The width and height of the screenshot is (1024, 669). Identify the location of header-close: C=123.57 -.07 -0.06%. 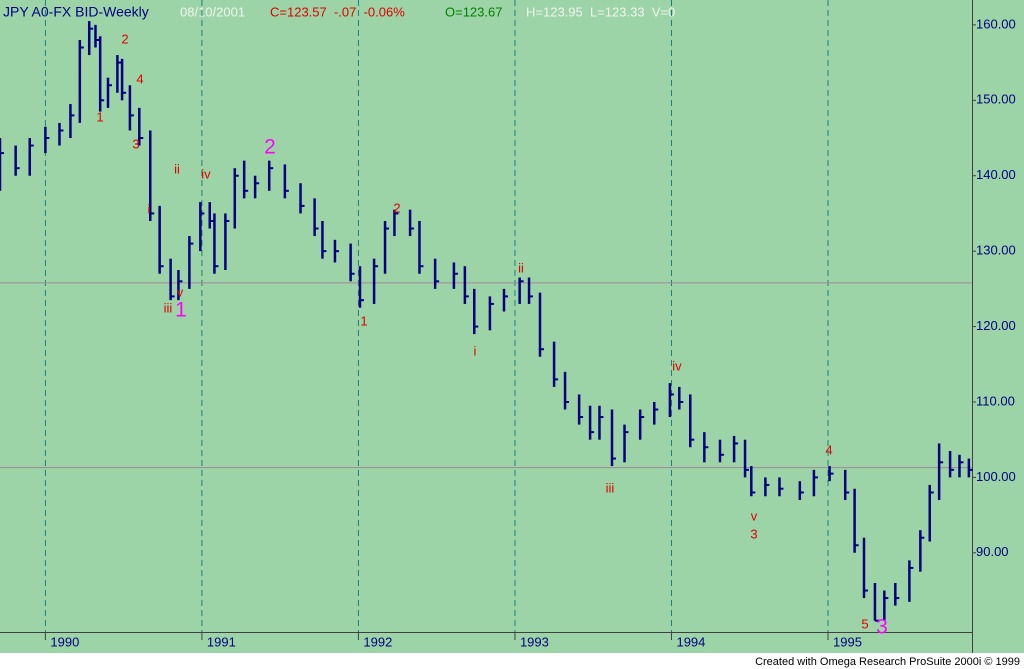
(337, 11).